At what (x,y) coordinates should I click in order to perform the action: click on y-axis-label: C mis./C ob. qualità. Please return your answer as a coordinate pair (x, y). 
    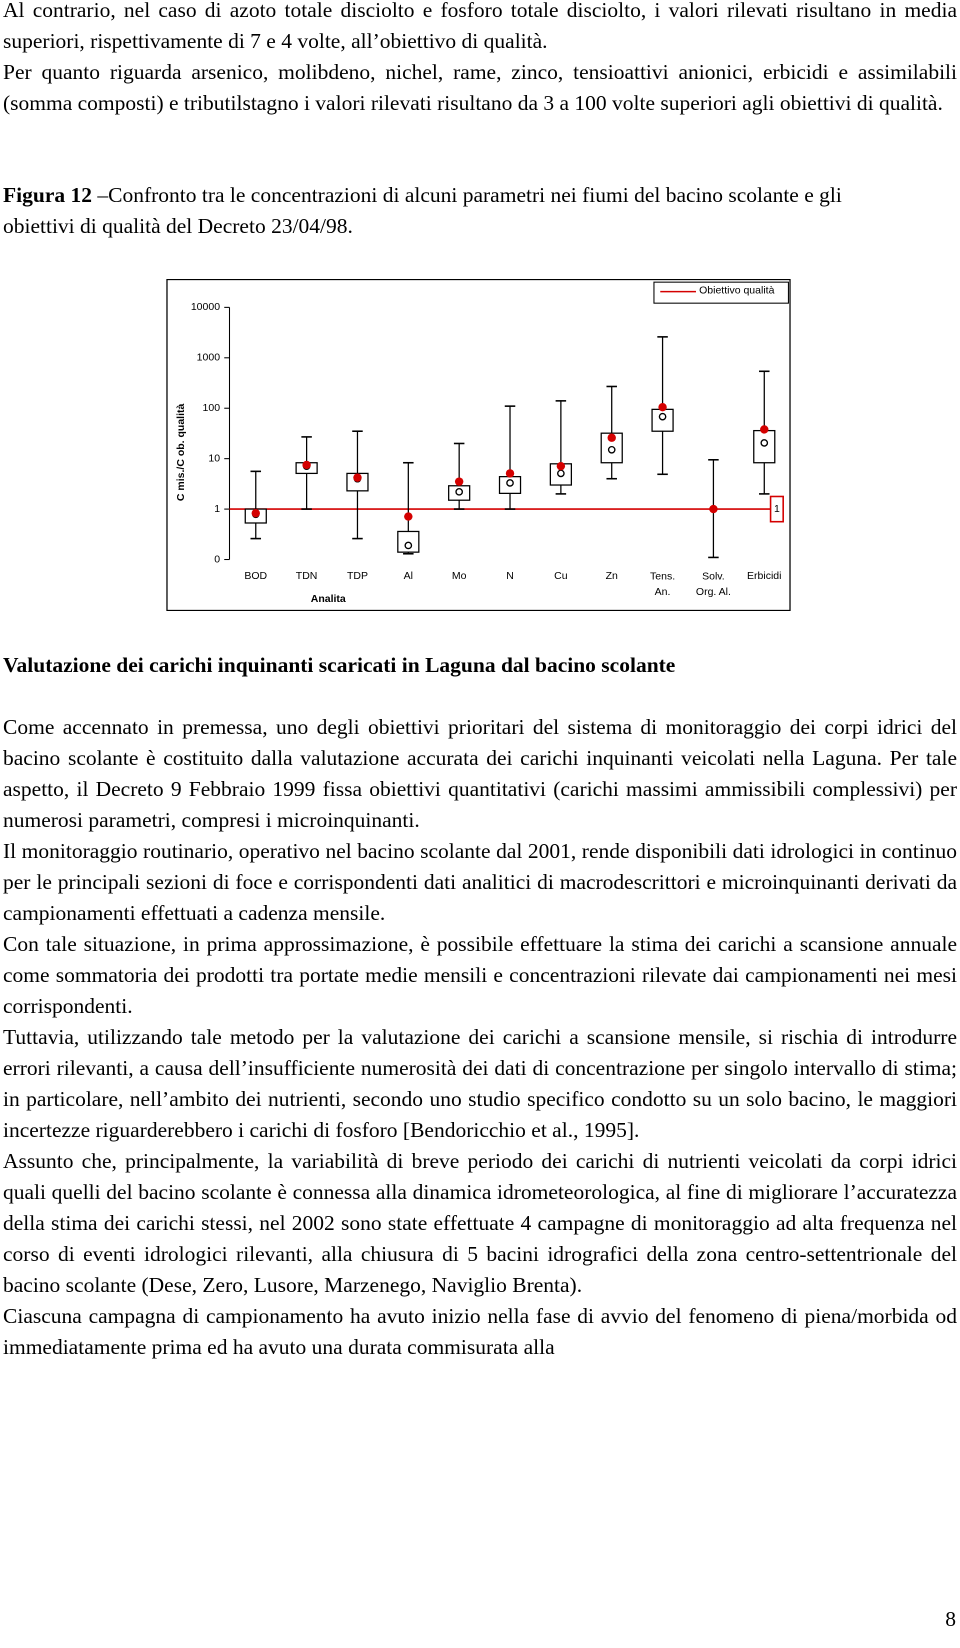
    Looking at the image, I should click on (181, 452).